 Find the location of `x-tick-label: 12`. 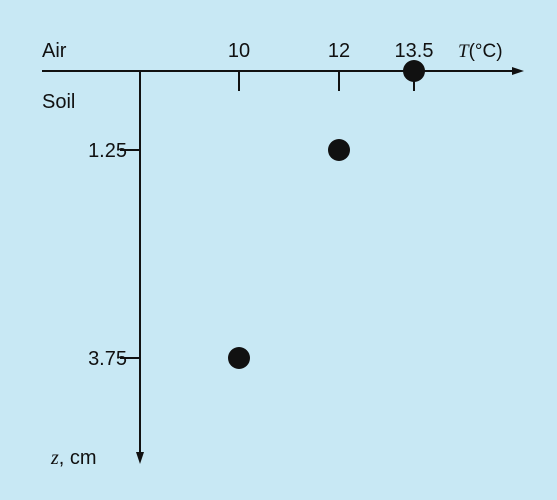

x-tick-label: 12 is located at coordinates (339, 51).